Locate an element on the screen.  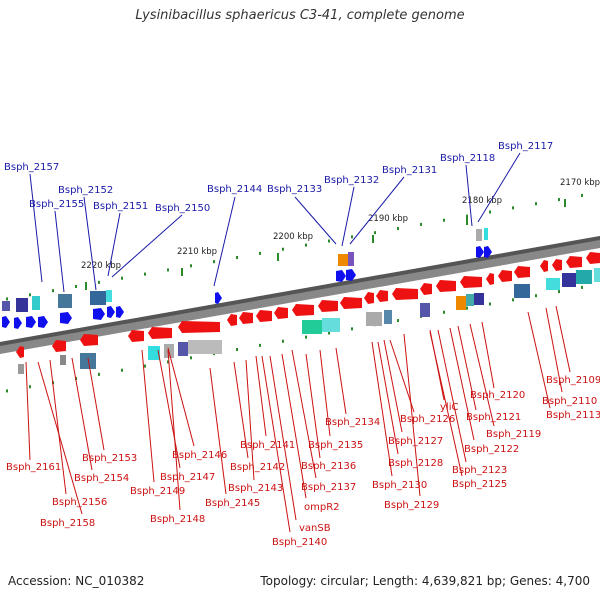
bottom-gene-label: Bsph_2122 is located at coordinates (484, 391).